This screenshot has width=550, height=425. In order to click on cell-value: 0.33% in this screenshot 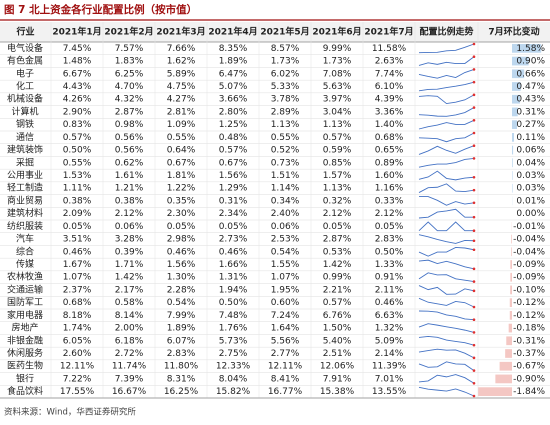, I will do `click(389, 201)`.